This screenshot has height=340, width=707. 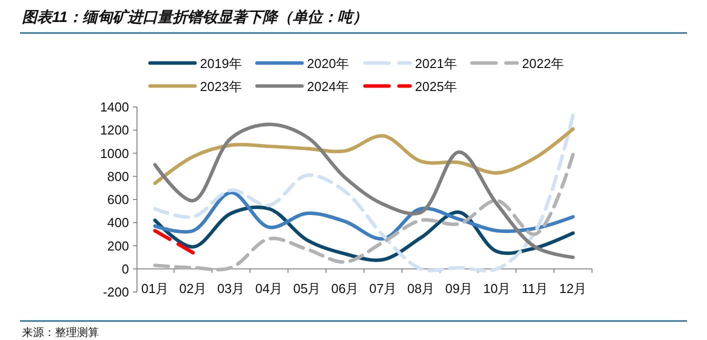 What do you see at coordinates (436, 86) in the screenshot?
I see `legend-label: 2025年` at bounding box center [436, 86].